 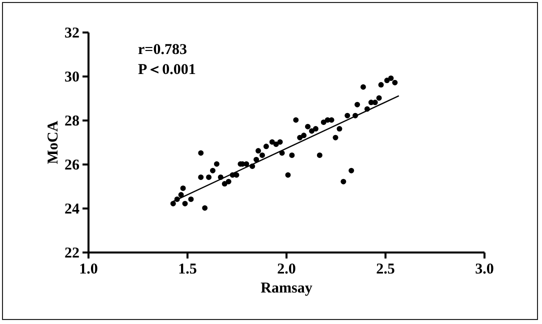 What do you see at coordinates (72, 122) in the screenshot?
I see `y-tick-label: 28` at bounding box center [72, 122].